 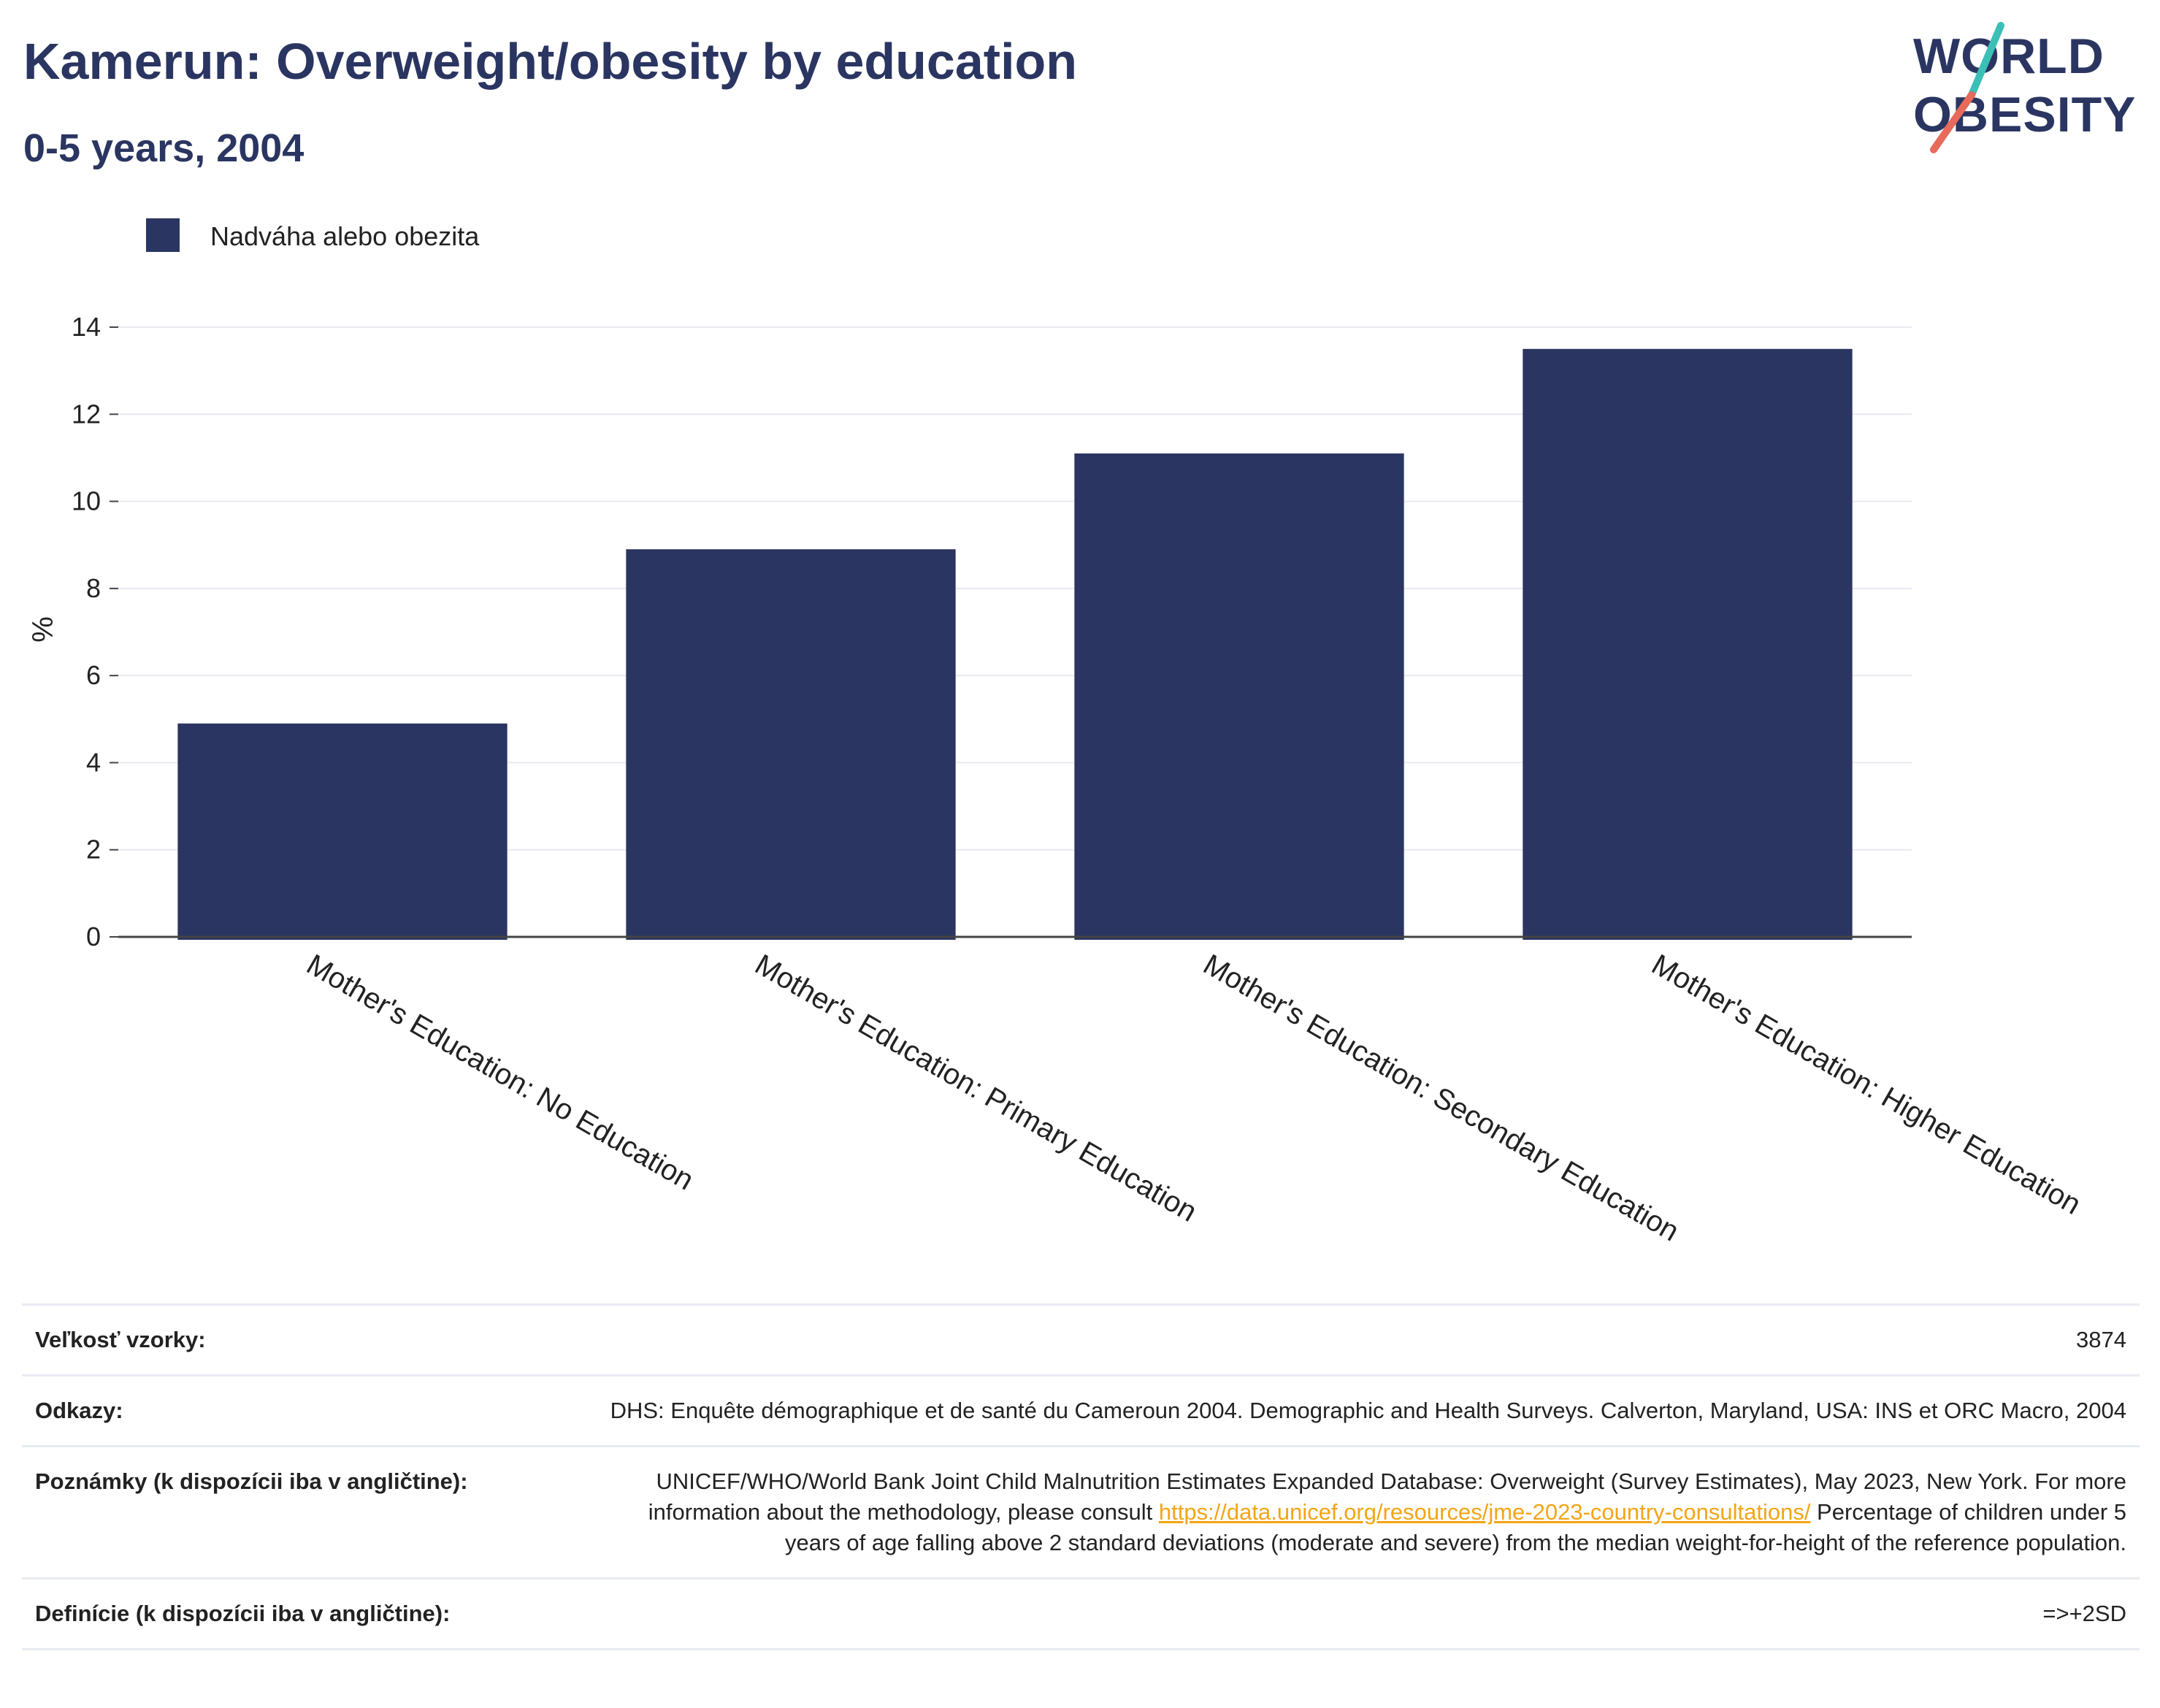 What do you see at coordinates (86, 327) in the screenshot?
I see `y-tick-label: 14` at bounding box center [86, 327].